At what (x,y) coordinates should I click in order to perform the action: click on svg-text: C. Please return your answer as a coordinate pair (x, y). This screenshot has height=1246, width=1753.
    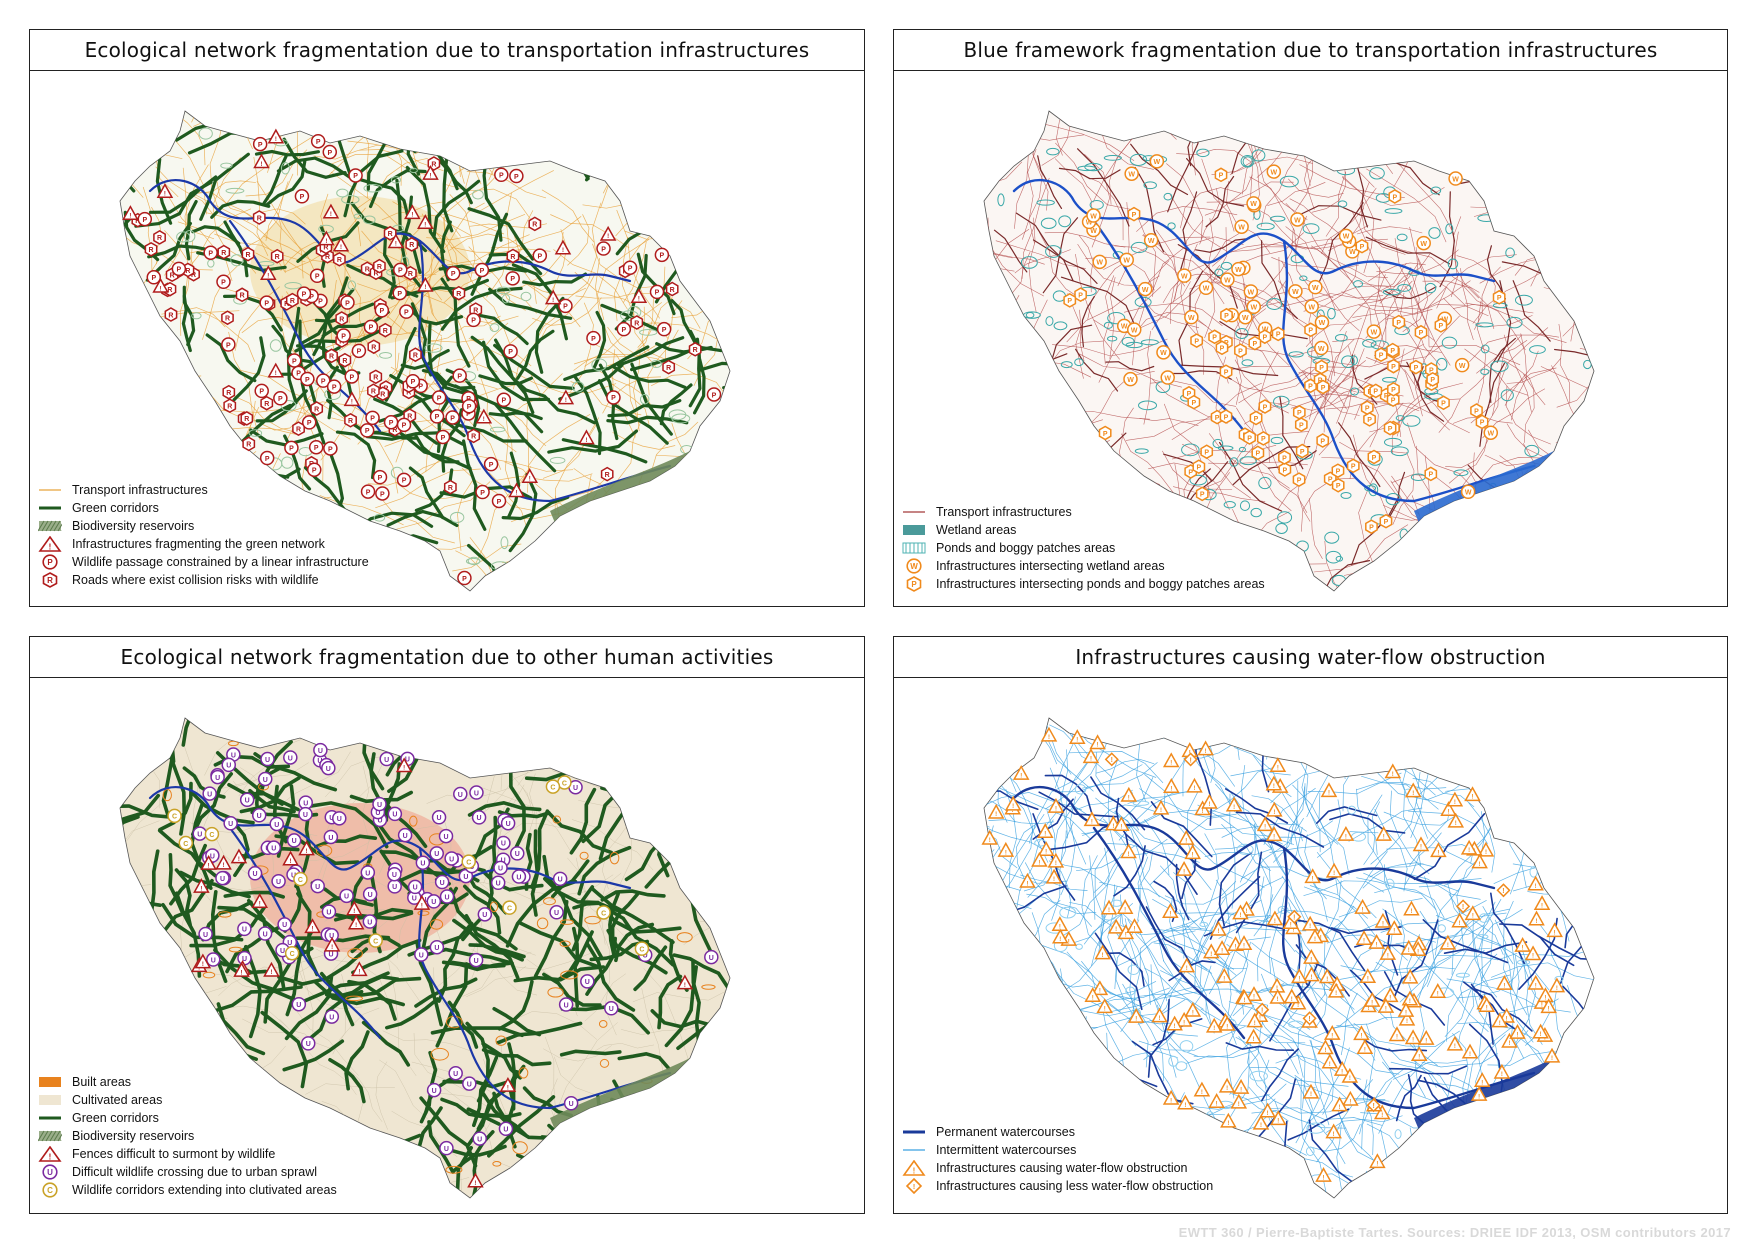
    Looking at the image, I should click on (174, 817).